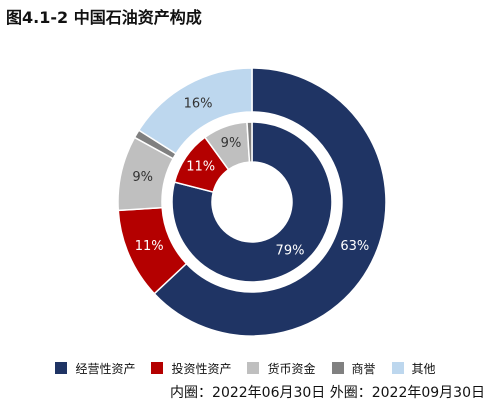 Image resolution: width=491 pixels, height=408 pixels. Describe the element at coordinates (290, 250) in the screenshot. I see `inner-label-operating-assets: 79%` at that location.